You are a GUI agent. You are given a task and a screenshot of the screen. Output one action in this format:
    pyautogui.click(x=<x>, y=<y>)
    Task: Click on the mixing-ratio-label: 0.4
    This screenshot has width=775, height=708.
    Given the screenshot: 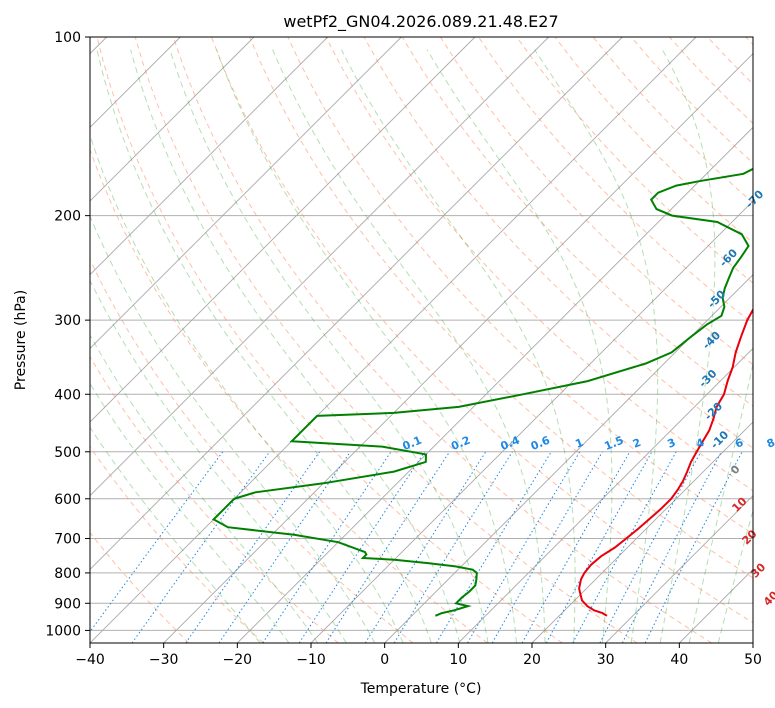 What is the action you would take?
    pyautogui.click(x=510, y=443)
    